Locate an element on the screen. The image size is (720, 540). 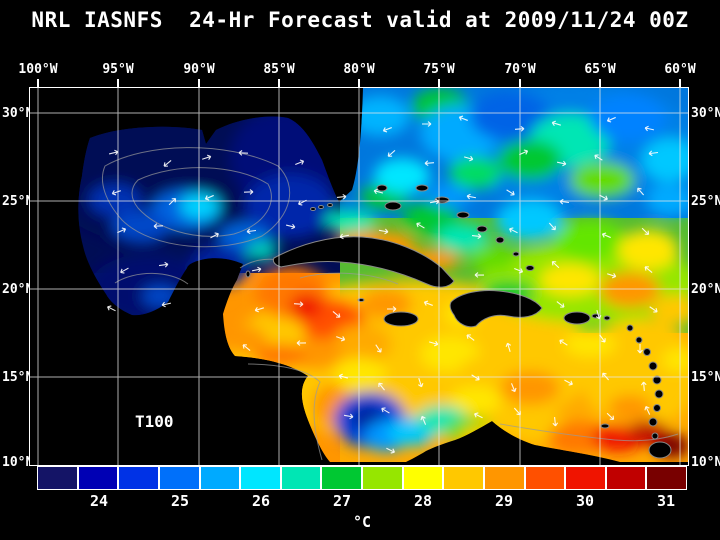
colorbar-tick-25: 25 is located at coordinates (180, 501).